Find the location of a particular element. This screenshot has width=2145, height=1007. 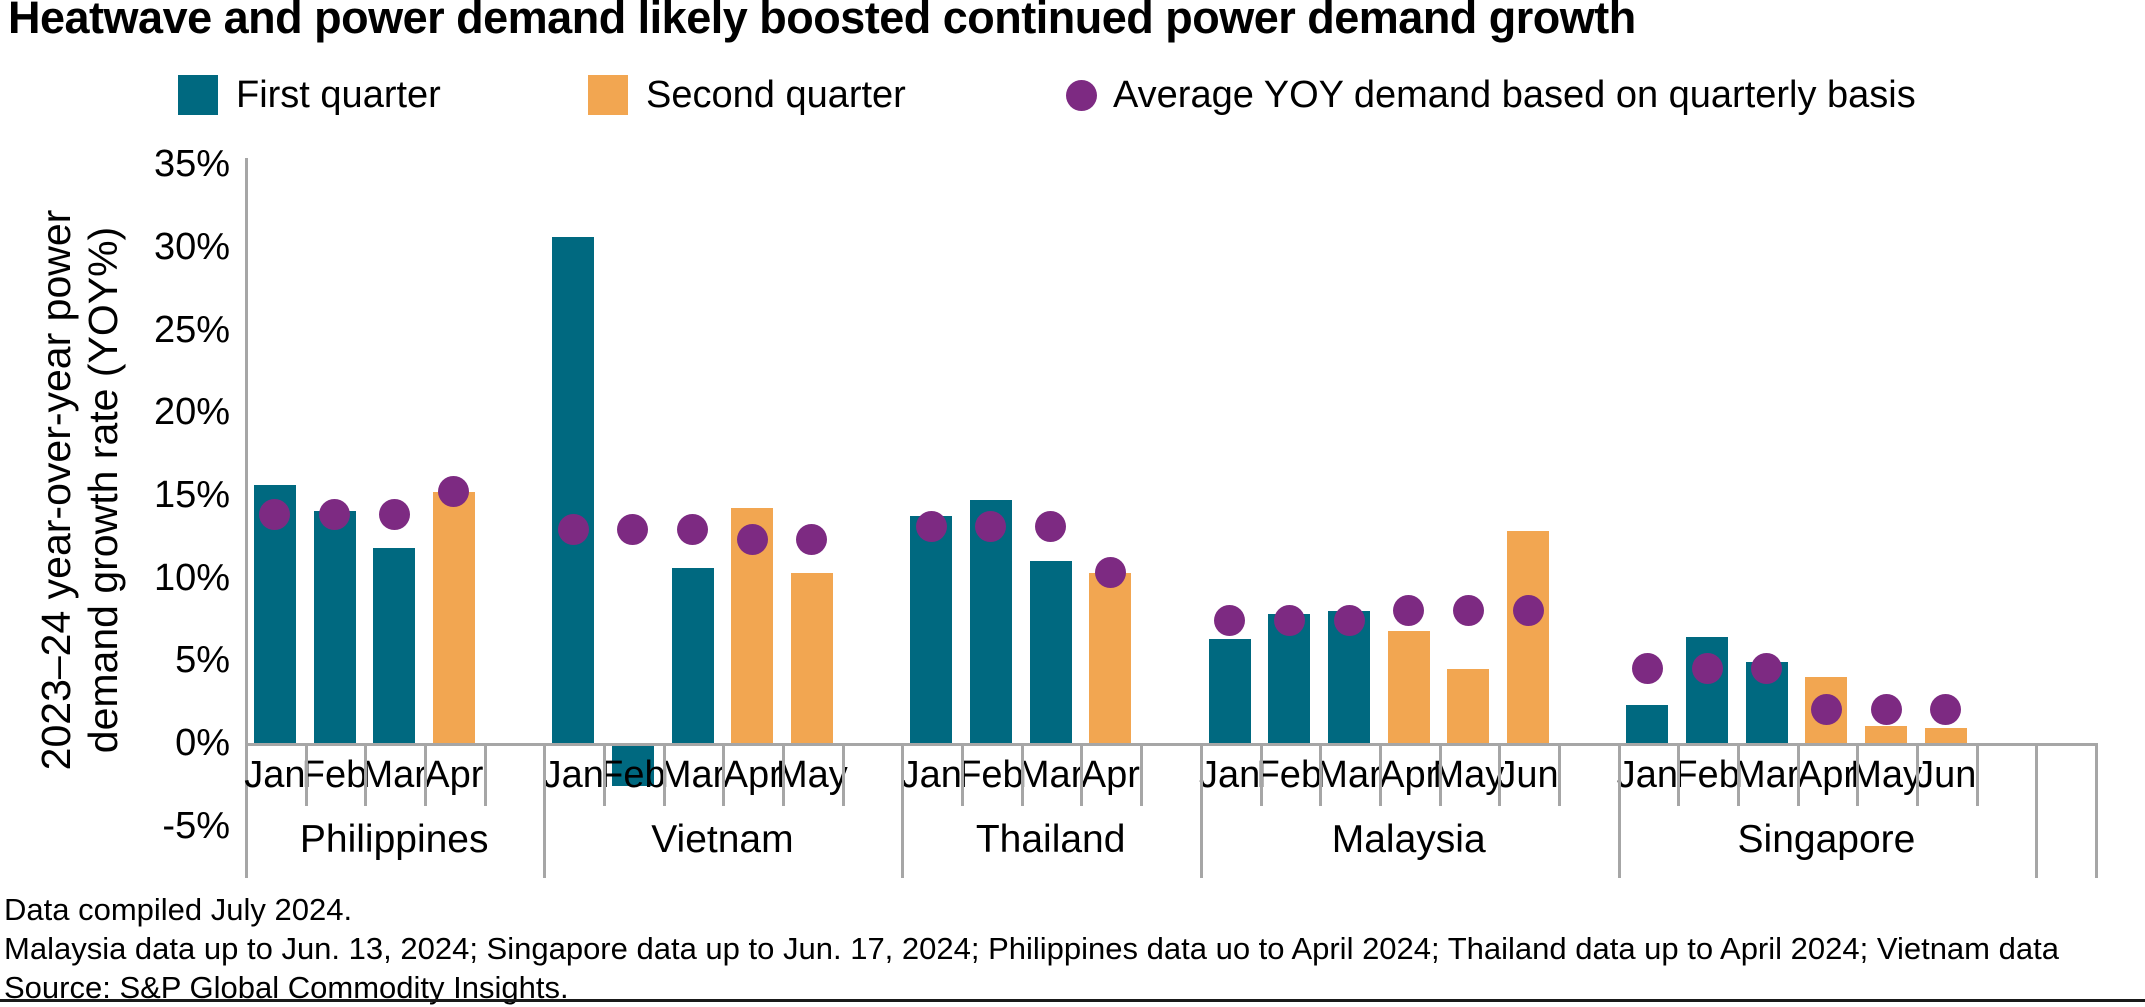

y-axis-line is located at coordinates (246, 518).